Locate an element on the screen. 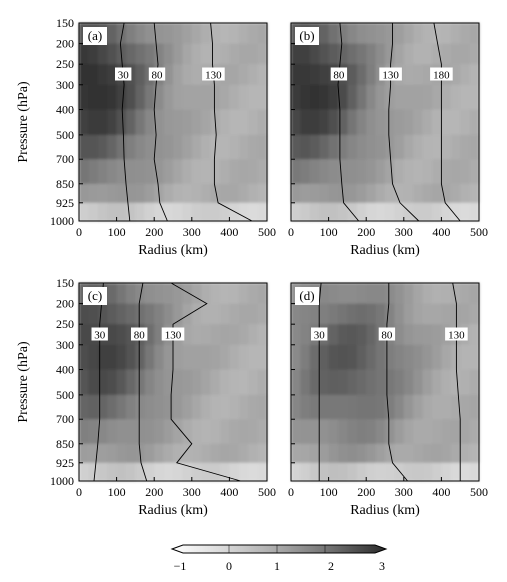  x-tick-label: 100 is located at coordinates (329, 232).